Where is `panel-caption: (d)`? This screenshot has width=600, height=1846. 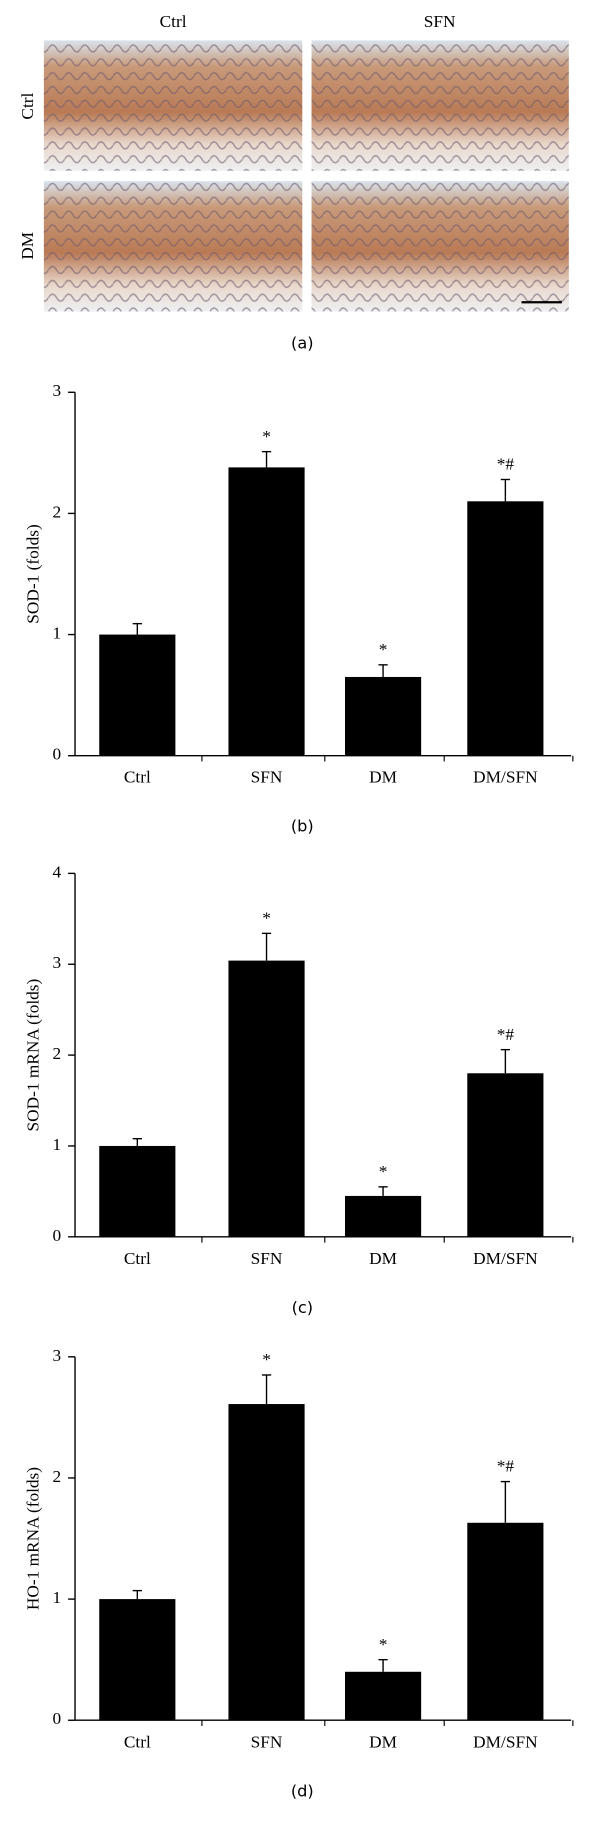
panel-caption: (d) is located at coordinates (302, 1790).